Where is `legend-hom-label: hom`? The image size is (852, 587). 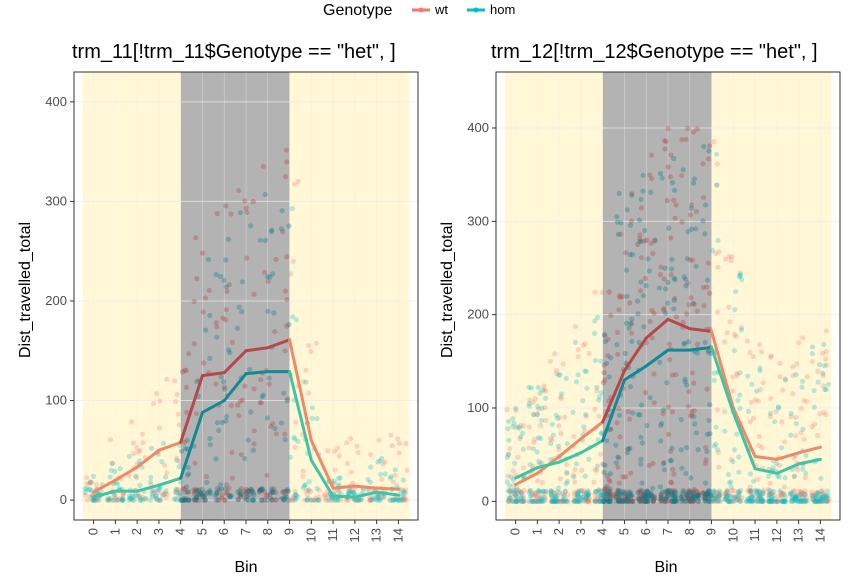 legend-hom-label: hom is located at coordinates (502, 9).